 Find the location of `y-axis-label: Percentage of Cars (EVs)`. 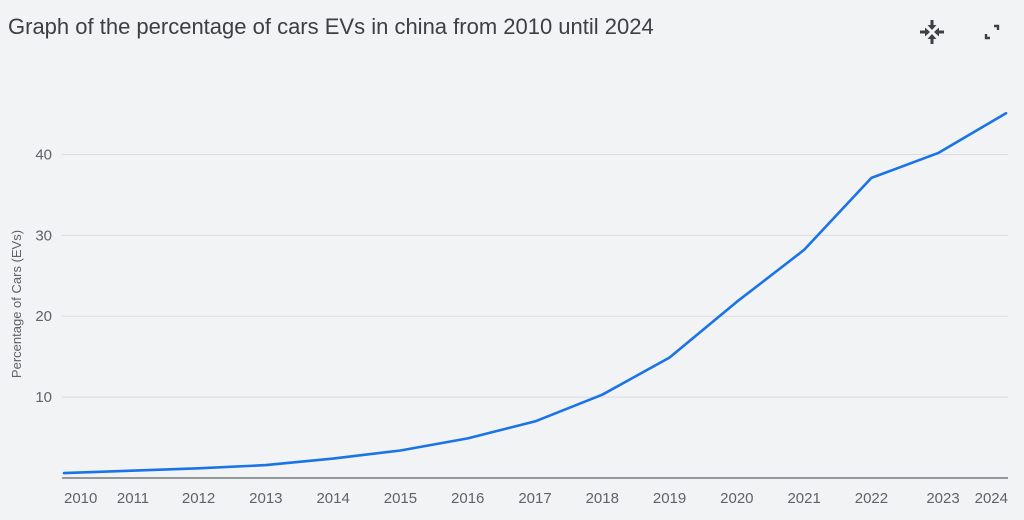

y-axis-label: Percentage of Cars (EVs) is located at coordinates (16, 304).